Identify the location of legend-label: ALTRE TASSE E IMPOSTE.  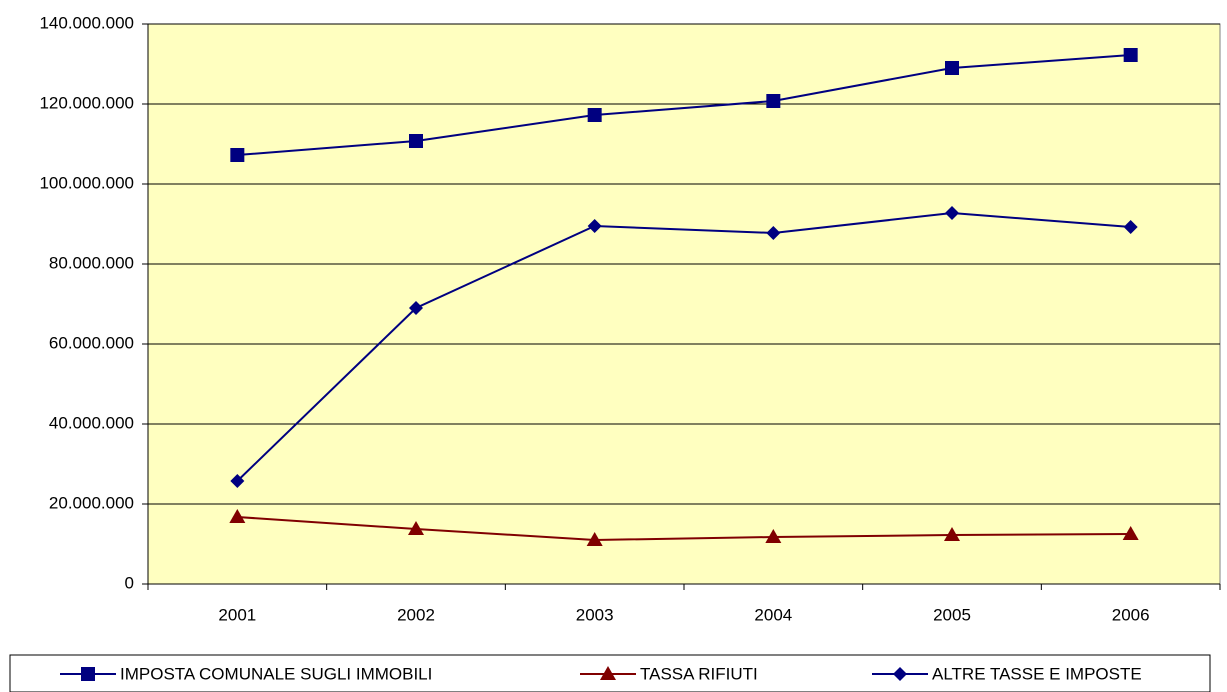
(1037, 673).